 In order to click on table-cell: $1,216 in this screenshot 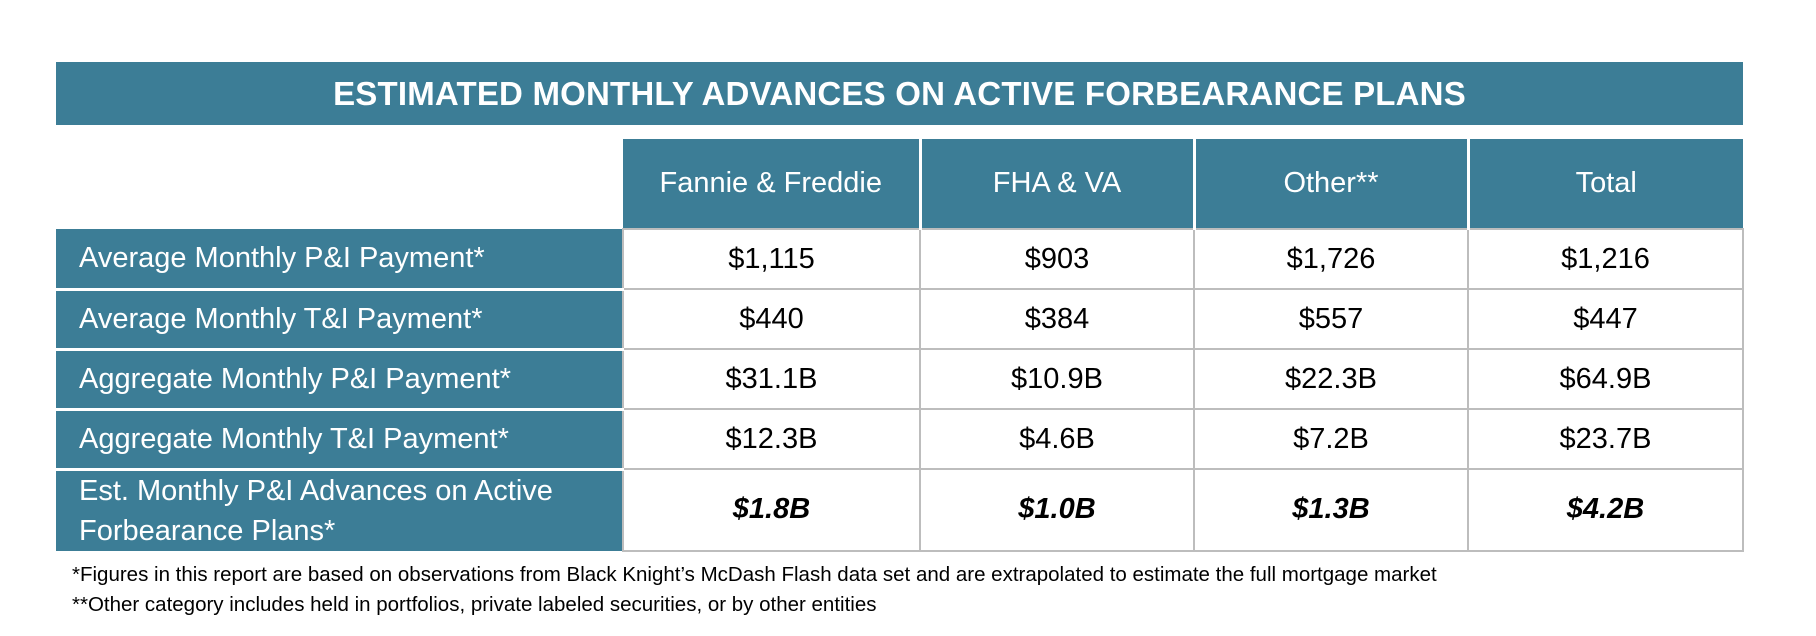, I will do `click(1605, 259)`.